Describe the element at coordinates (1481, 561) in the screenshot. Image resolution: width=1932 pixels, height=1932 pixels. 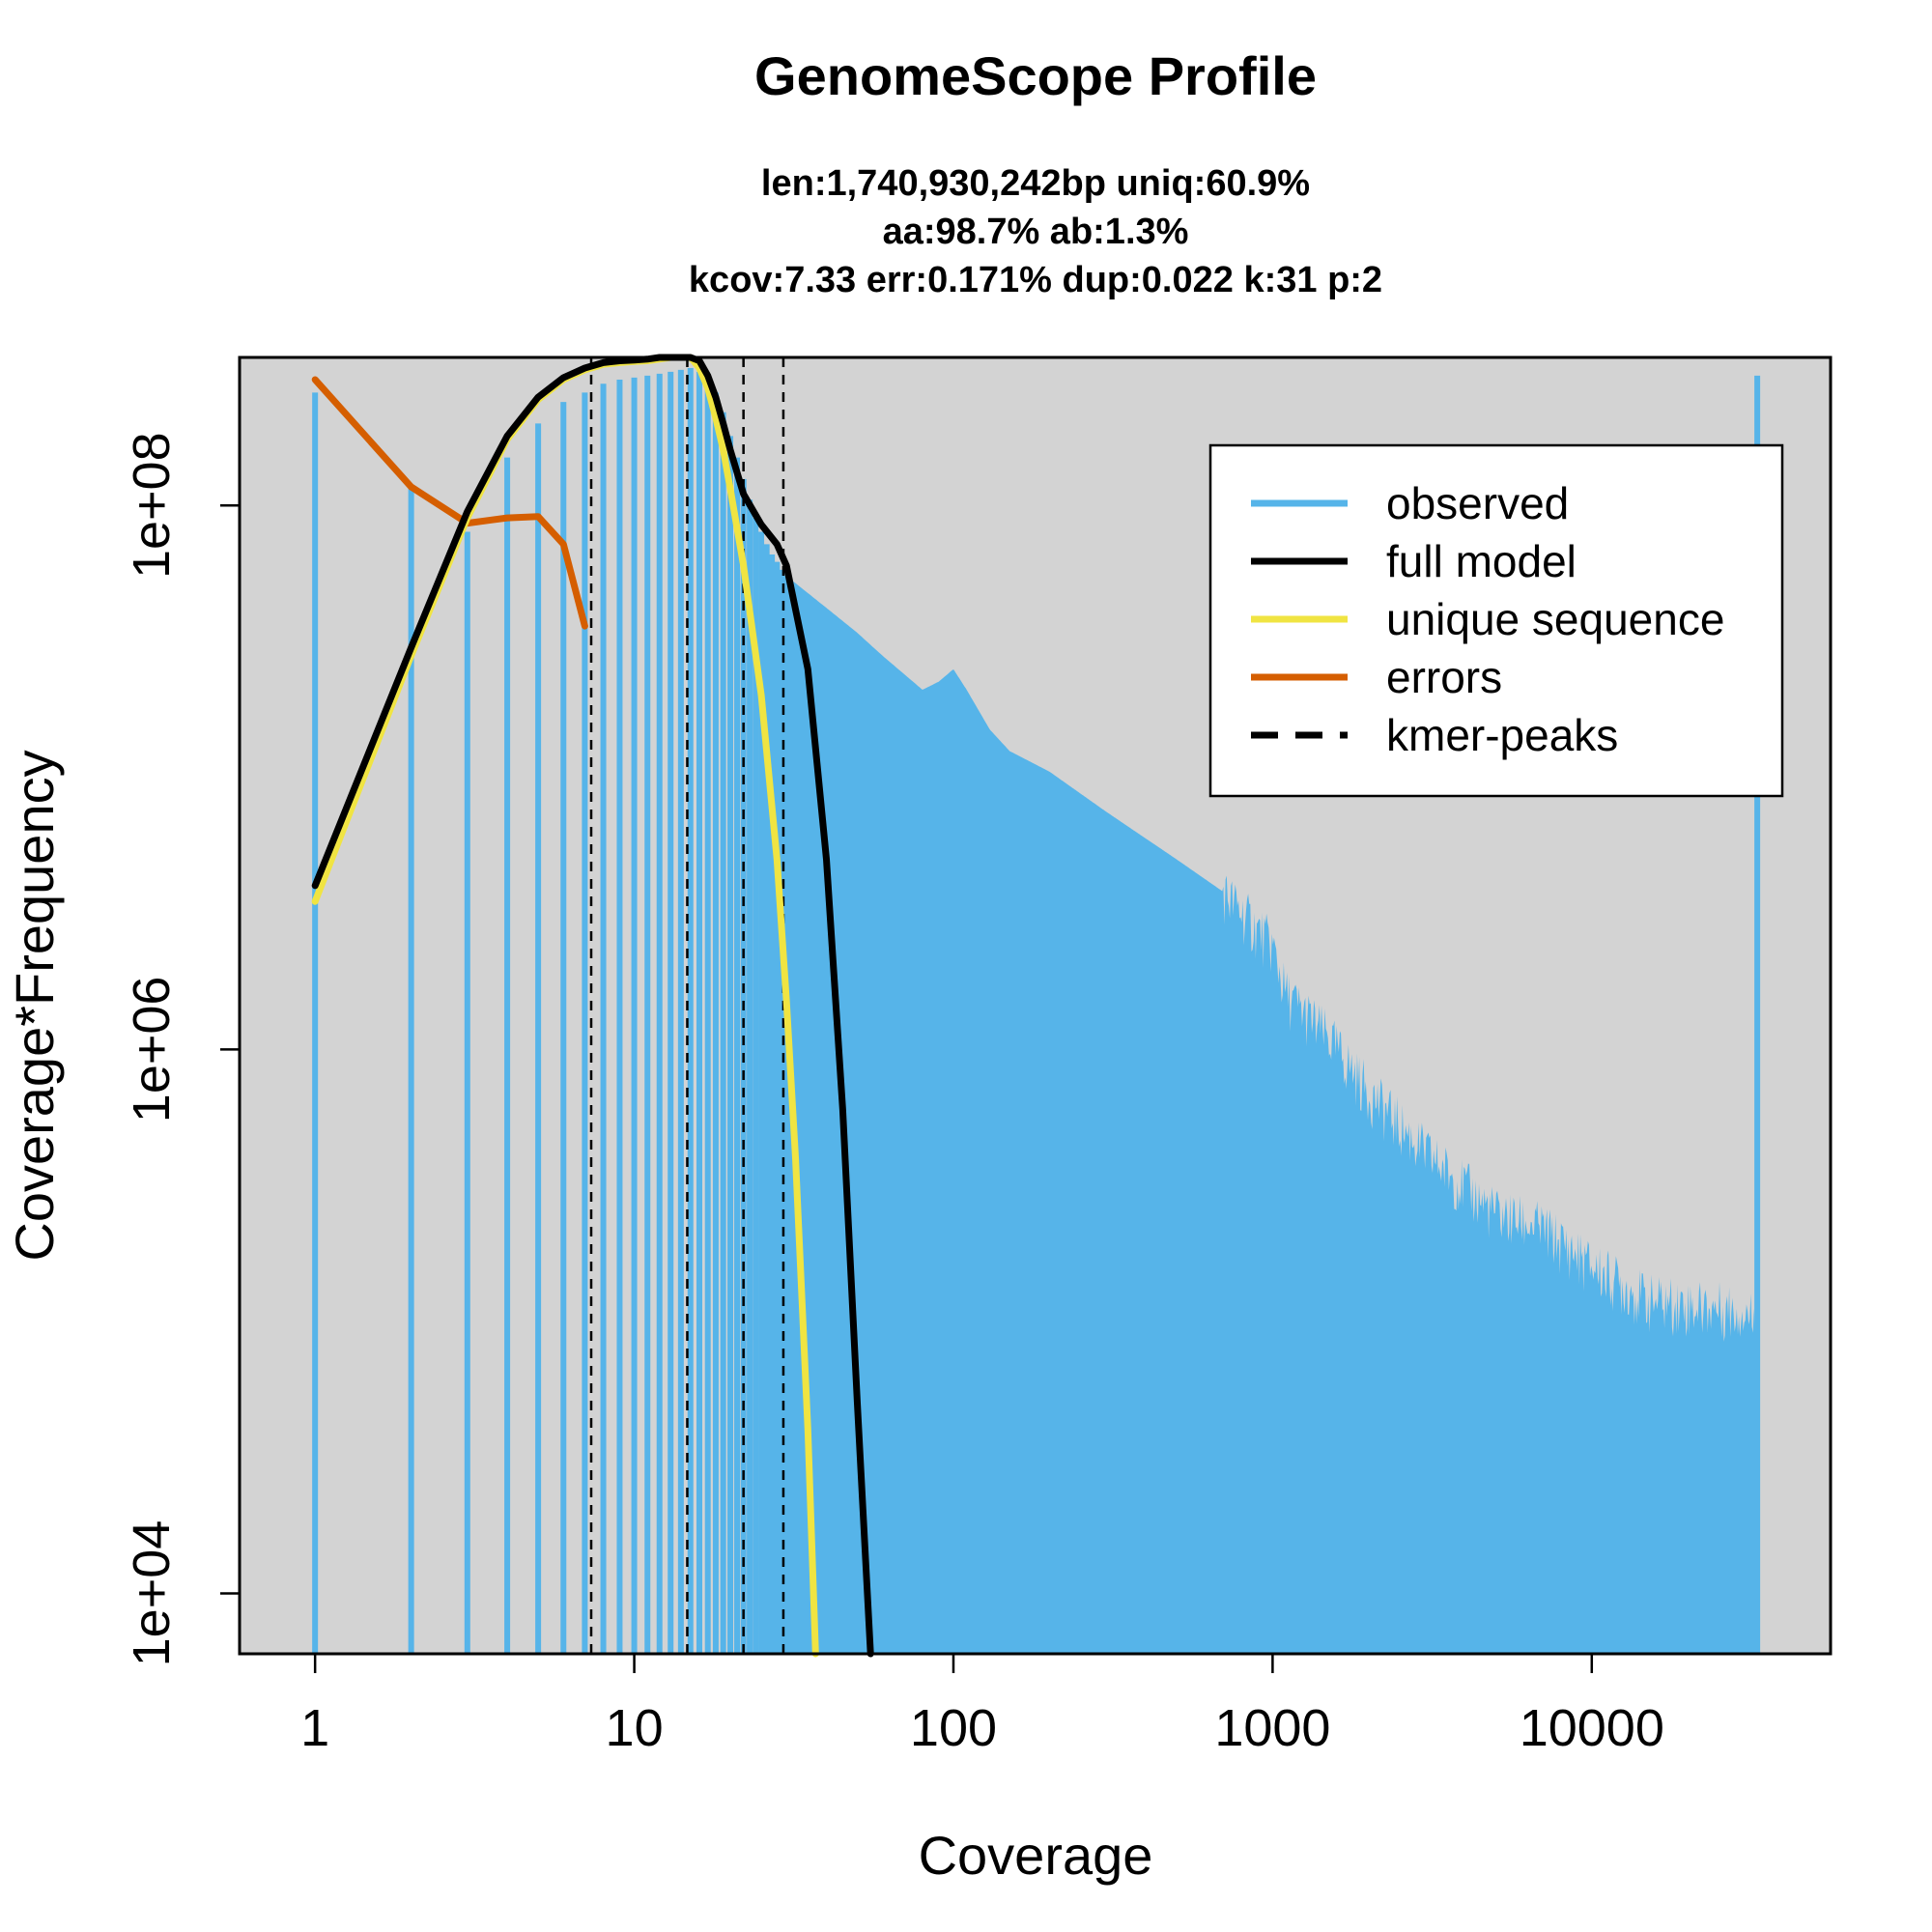
I see `legend-label-full-model: full model` at that location.